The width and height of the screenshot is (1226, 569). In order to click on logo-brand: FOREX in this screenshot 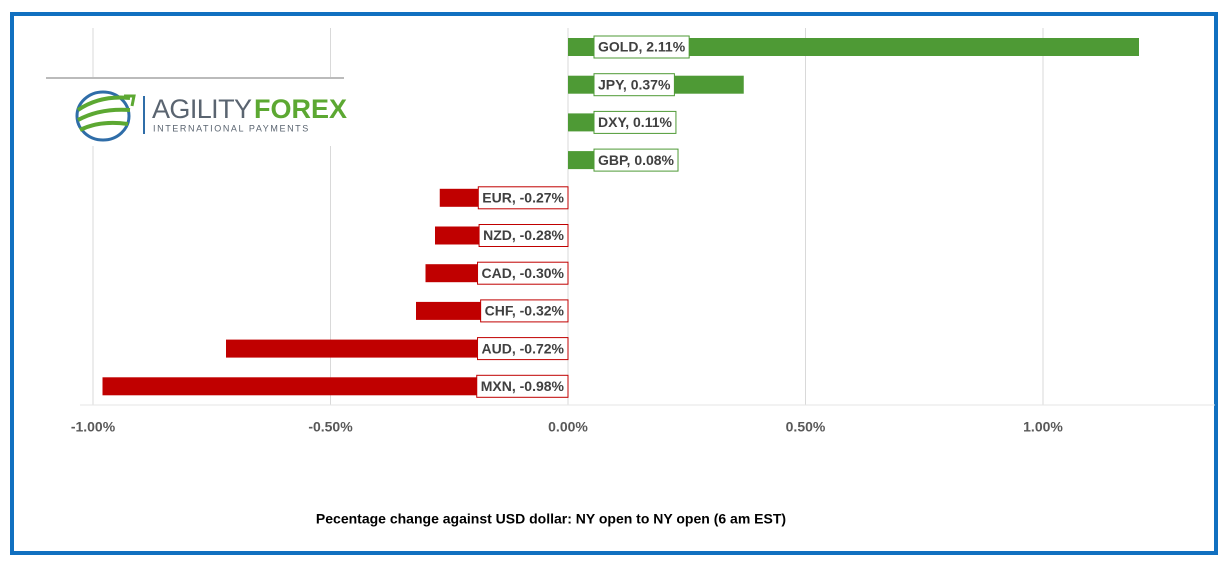, I will do `click(300, 109)`.